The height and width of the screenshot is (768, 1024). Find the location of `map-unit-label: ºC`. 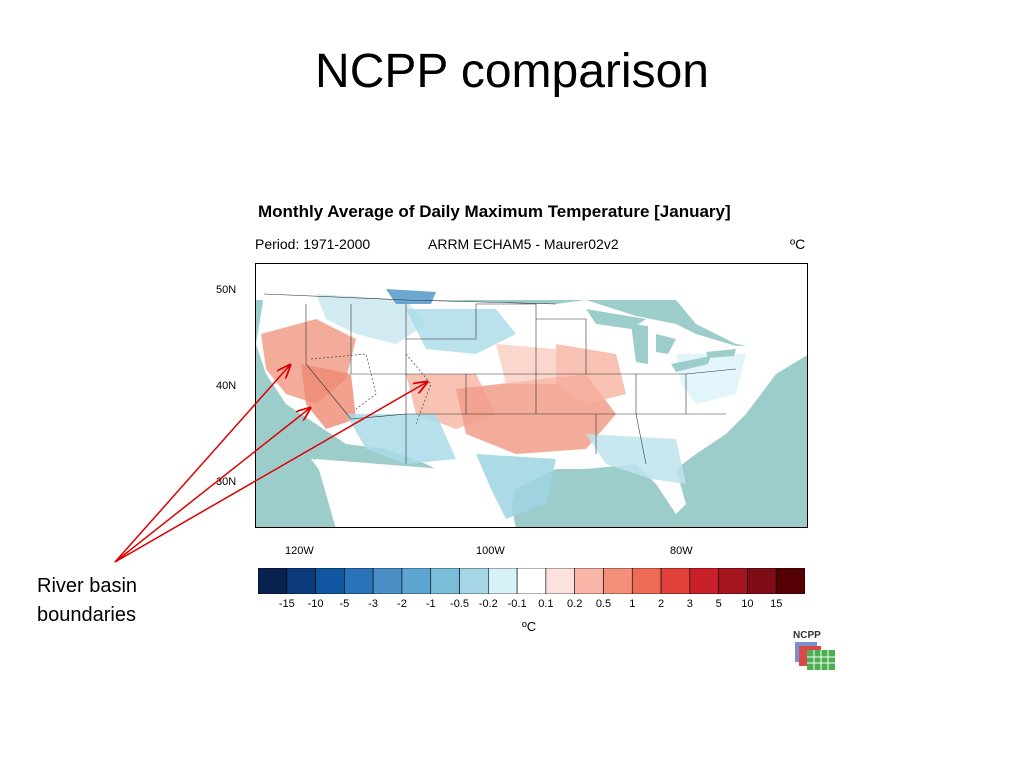

map-unit-label: ºC is located at coordinates (798, 244).